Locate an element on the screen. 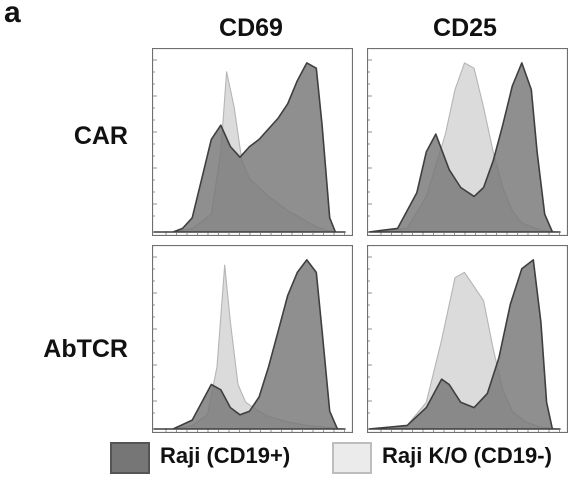 This screenshot has width=581, height=480. legend-label-raji-ko-cd19-neg: Raji K/O (CD19-) is located at coordinates (467, 455).